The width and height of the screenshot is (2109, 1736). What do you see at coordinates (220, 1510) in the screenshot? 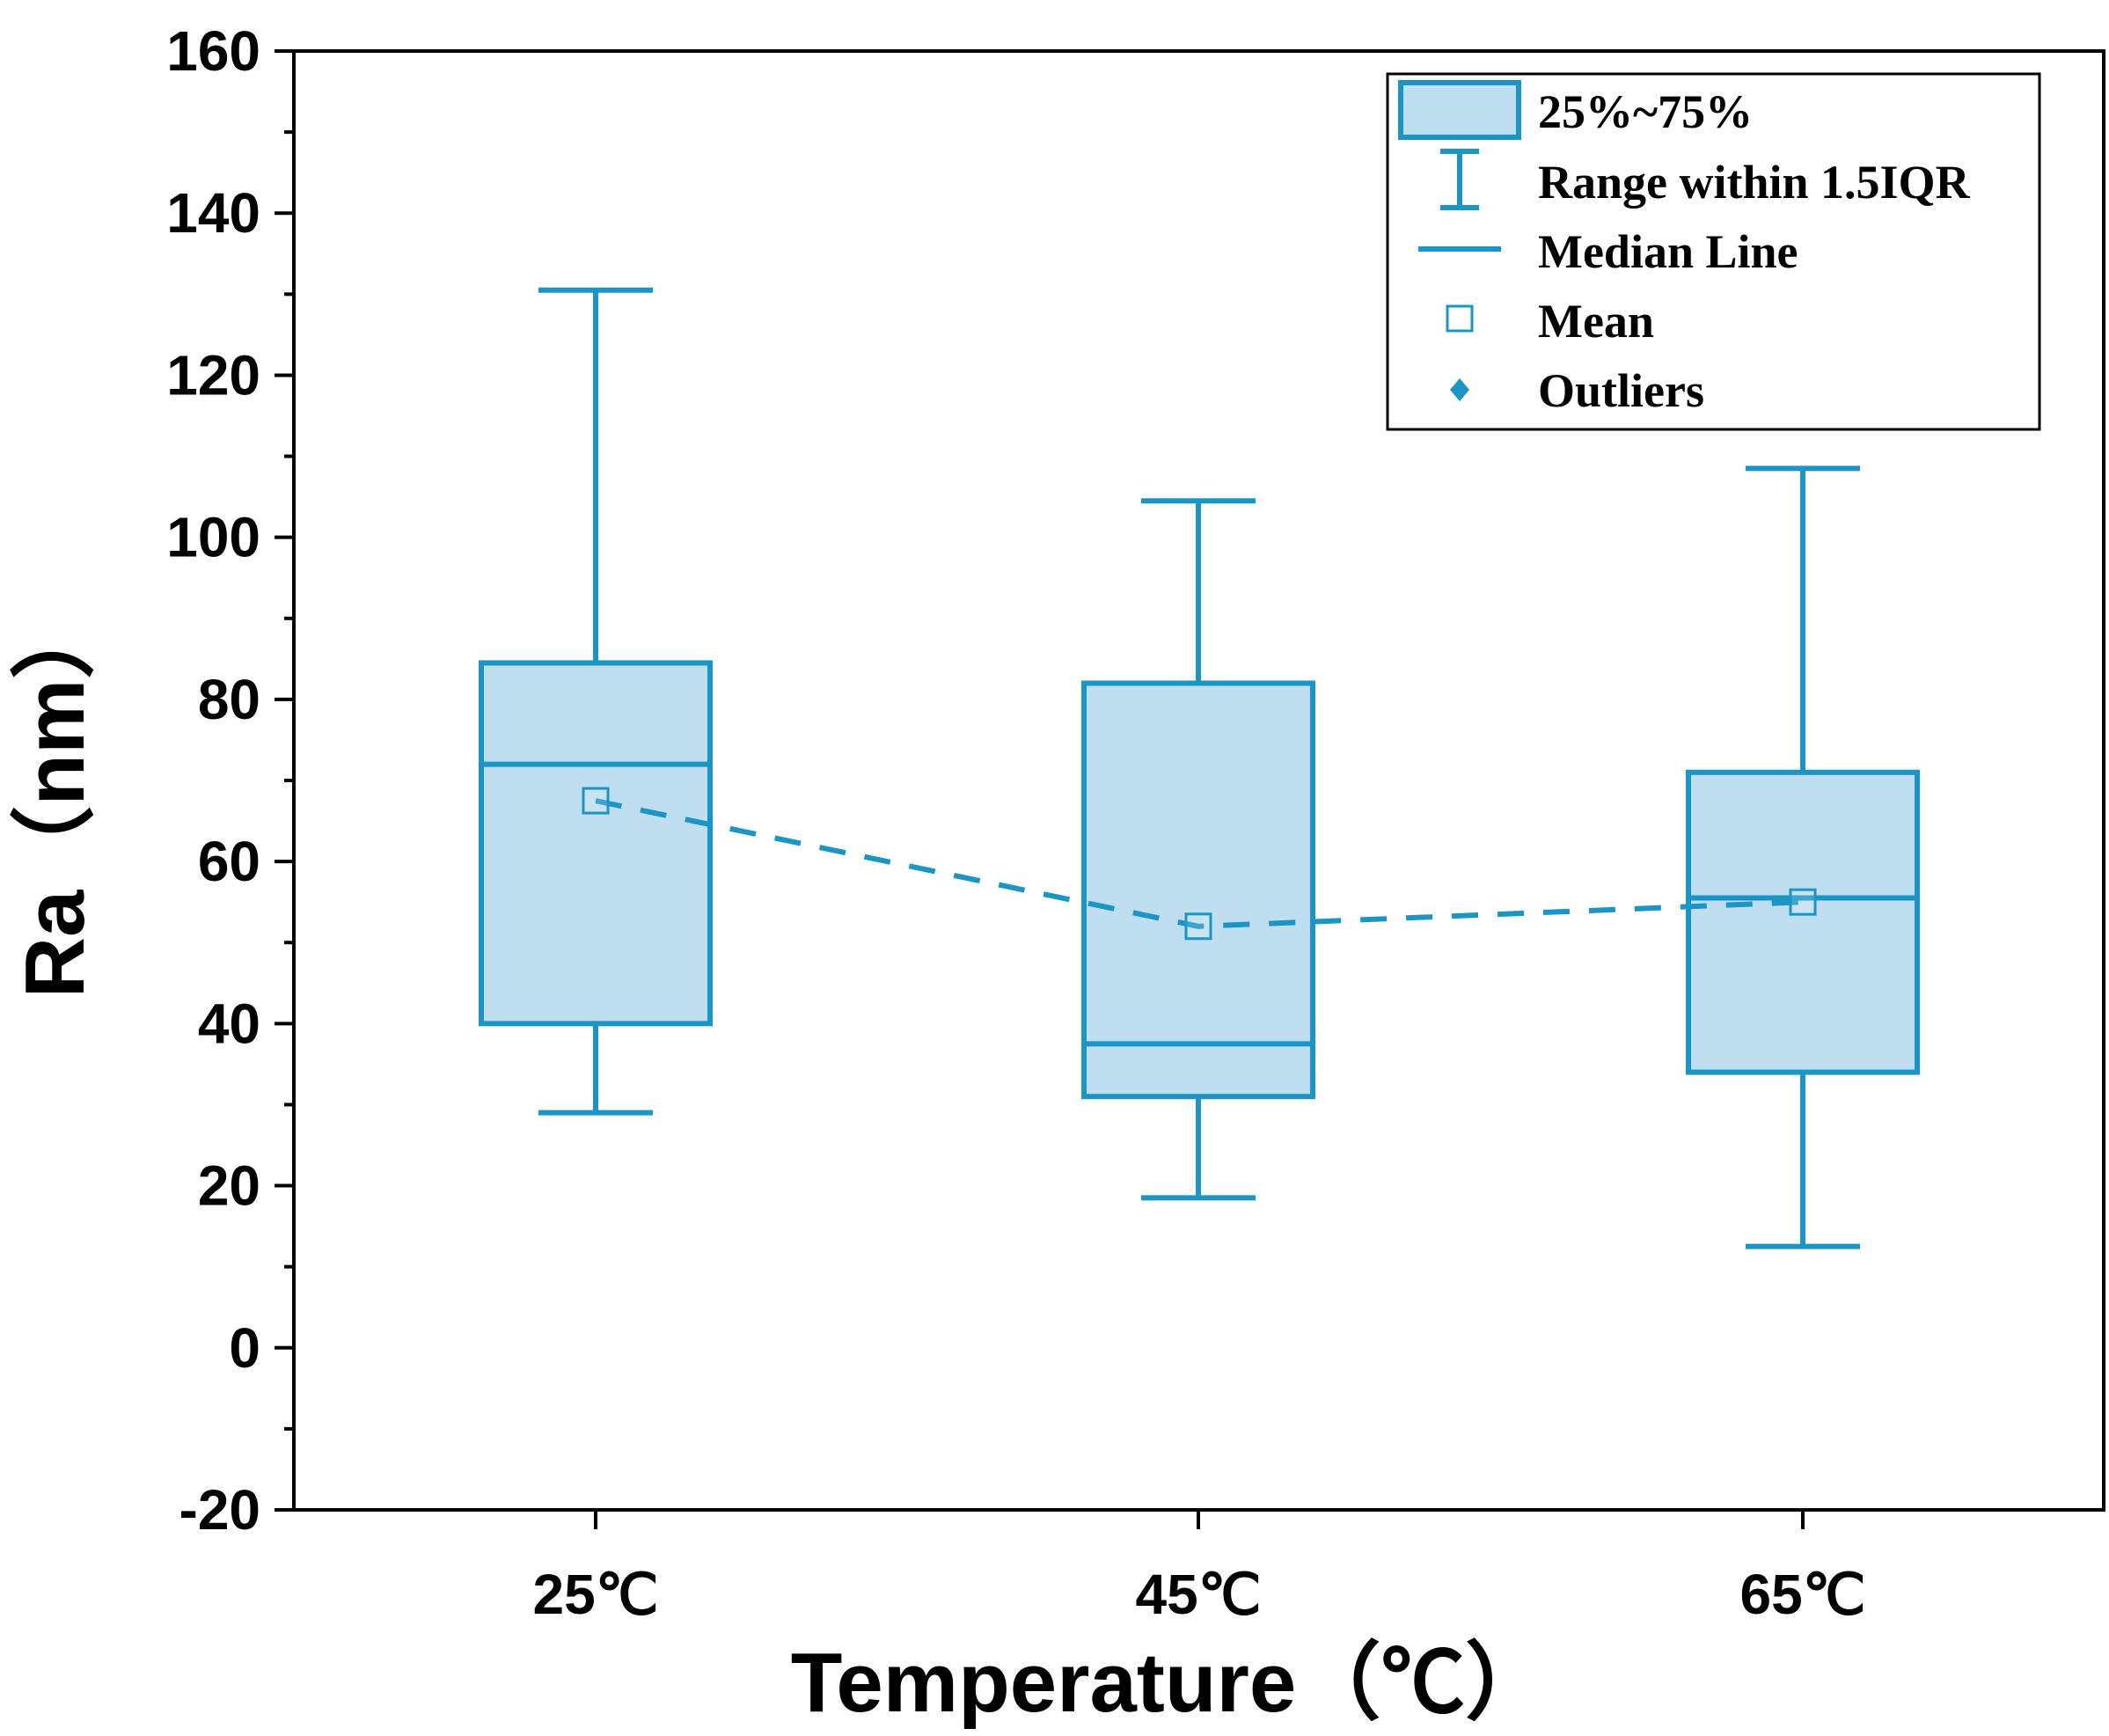
I see `y-tick-label: -20` at bounding box center [220, 1510].